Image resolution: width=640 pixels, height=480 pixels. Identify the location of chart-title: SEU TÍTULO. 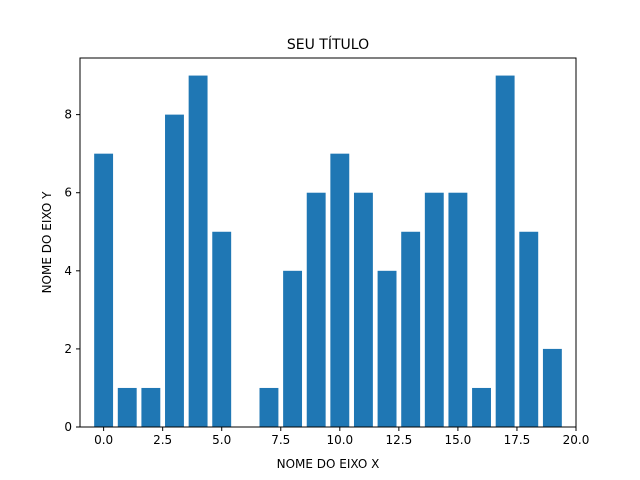
(328, 44).